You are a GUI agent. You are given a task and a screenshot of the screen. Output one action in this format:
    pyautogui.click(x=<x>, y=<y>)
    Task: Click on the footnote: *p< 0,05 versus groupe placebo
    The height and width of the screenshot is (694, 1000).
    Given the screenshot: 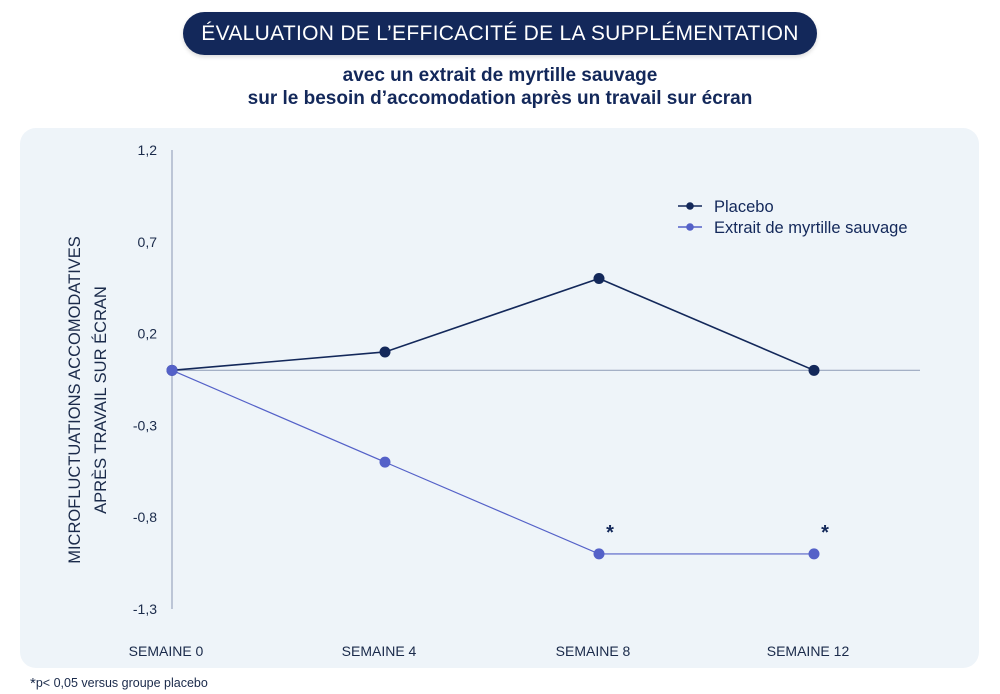 What is the action you would take?
    pyautogui.click(x=119, y=683)
    